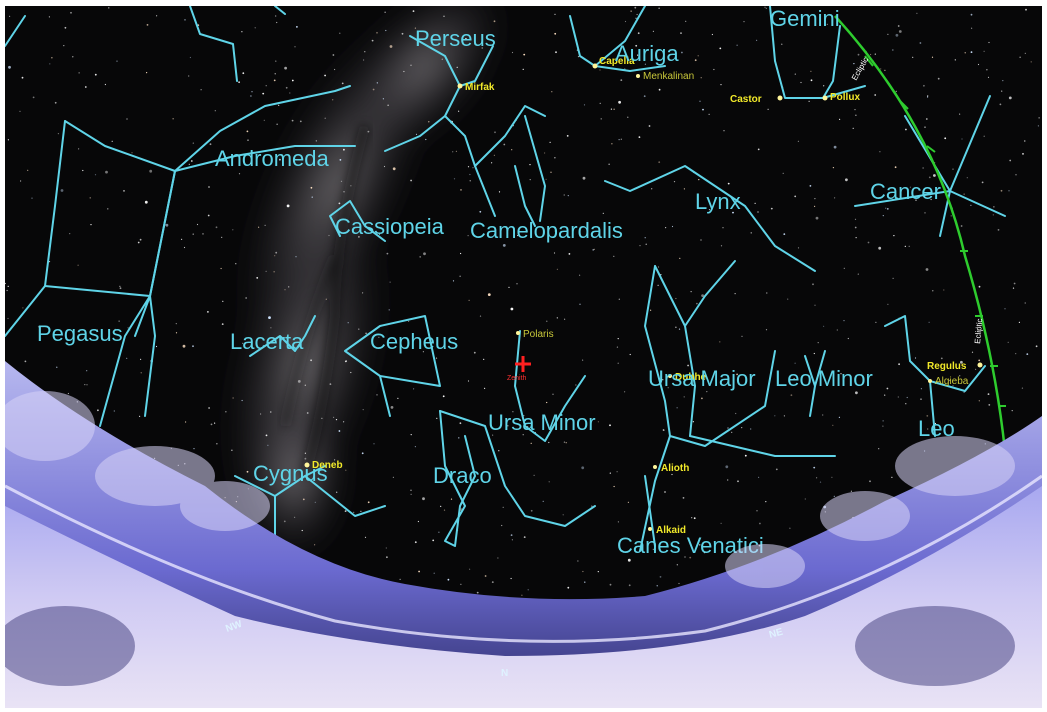 The height and width of the screenshot is (712, 1047). Describe the element at coordinates (675, 468) in the screenshot. I see `star-label-alioth: Alioth` at that location.